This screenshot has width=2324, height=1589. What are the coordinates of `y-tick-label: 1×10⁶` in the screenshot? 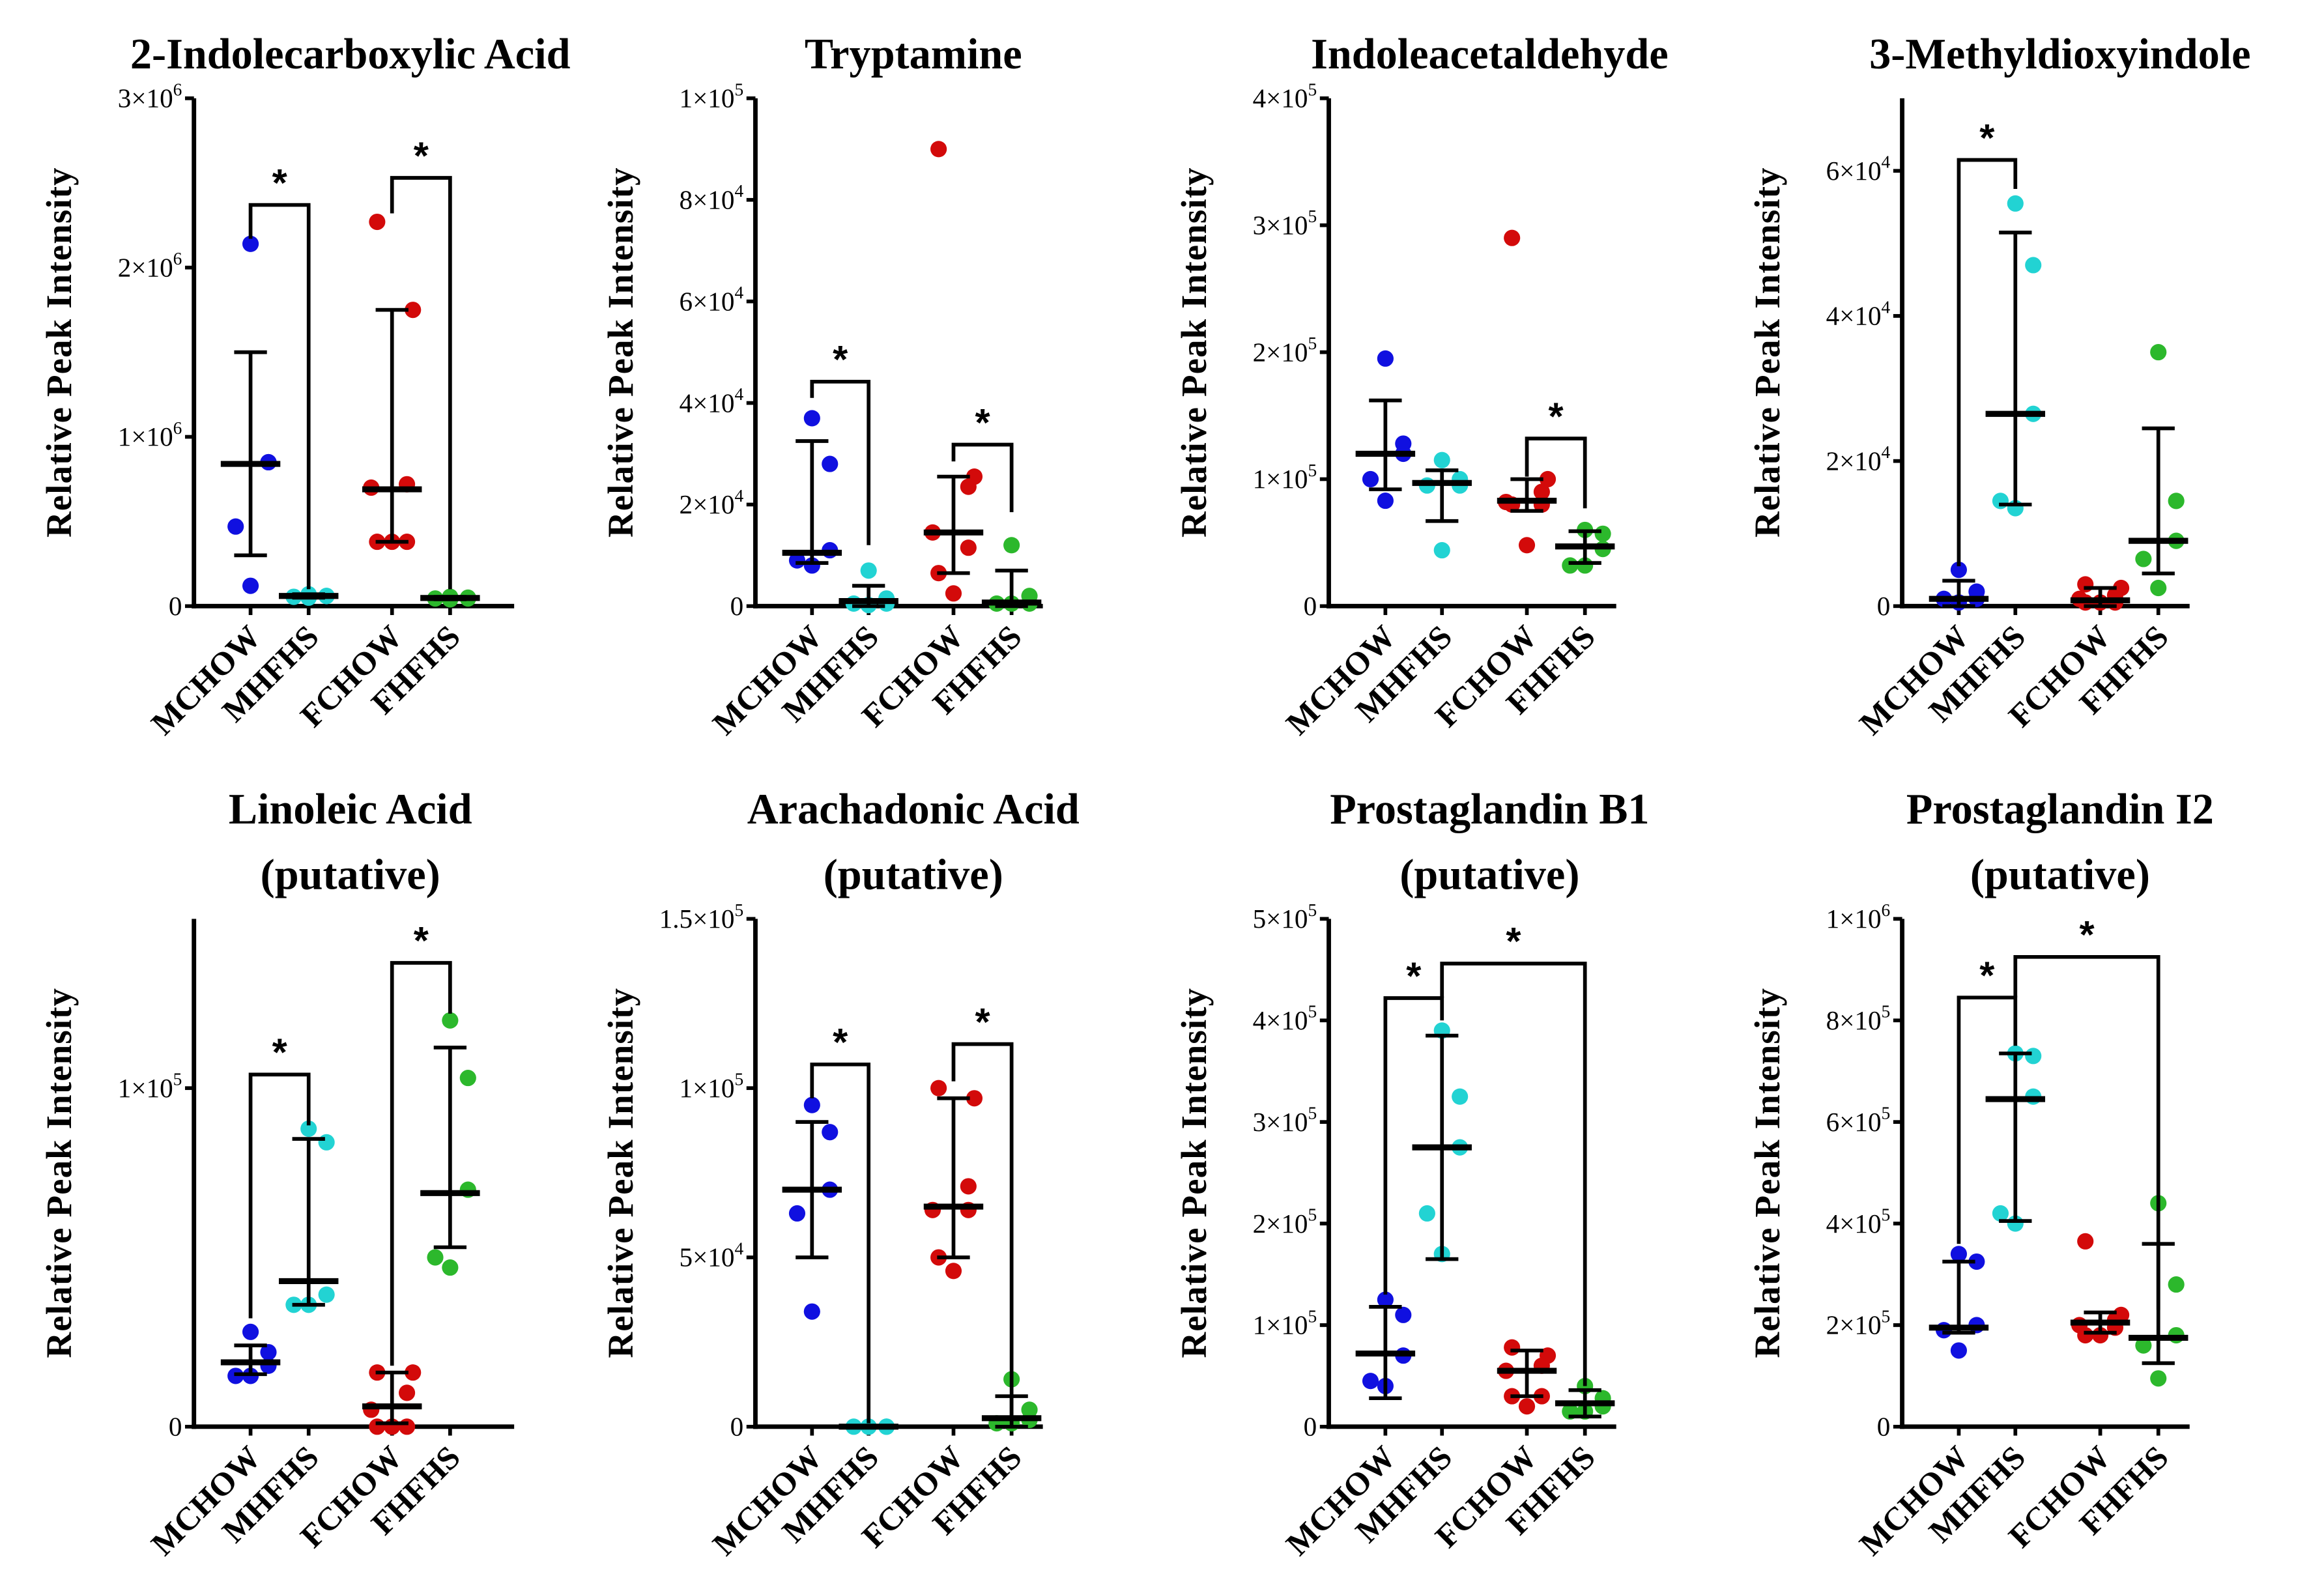 It's located at (150, 434).